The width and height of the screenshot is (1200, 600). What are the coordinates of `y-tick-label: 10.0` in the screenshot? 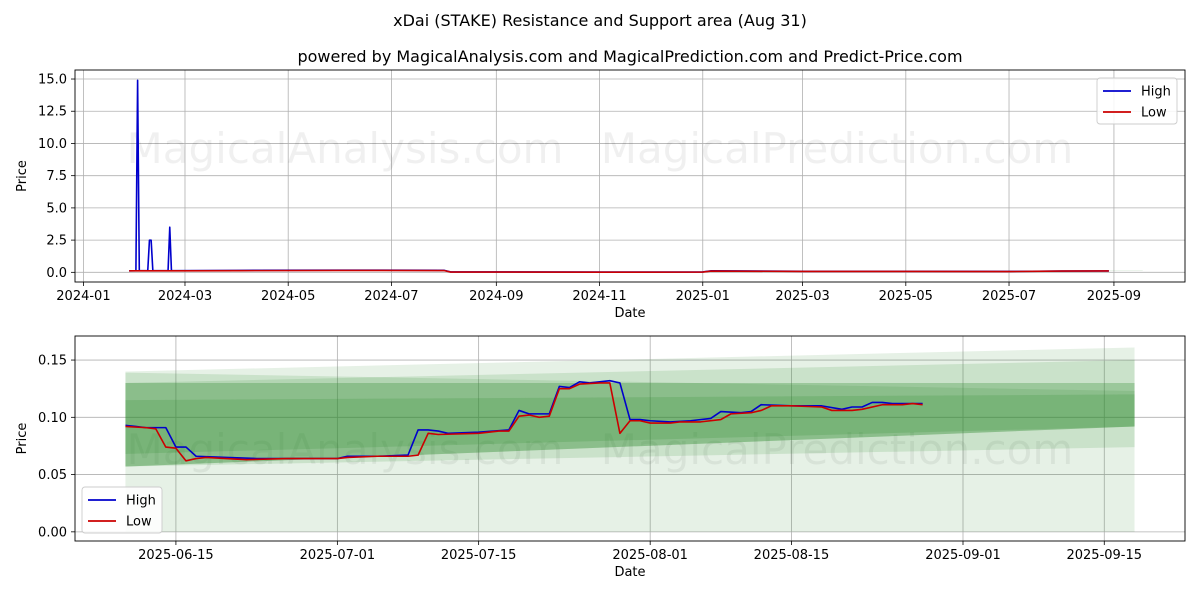 It's located at (52, 144).